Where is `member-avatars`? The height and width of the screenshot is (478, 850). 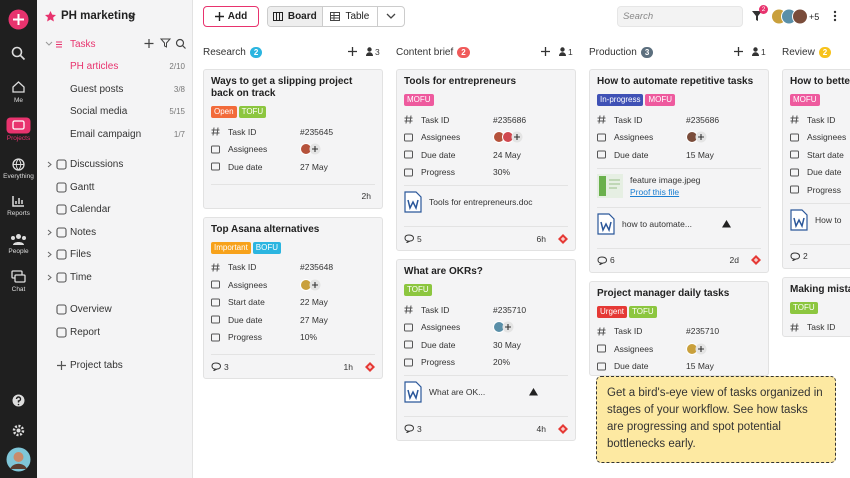 member-avatars is located at coordinates (790, 16).